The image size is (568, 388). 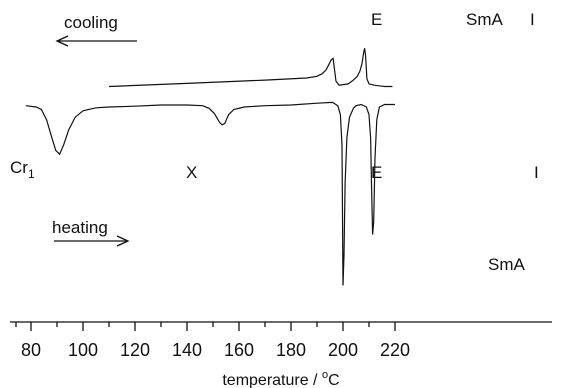 What do you see at coordinates (123, 241) in the screenshot?
I see `heating-arrow-head` at bounding box center [123, 241].